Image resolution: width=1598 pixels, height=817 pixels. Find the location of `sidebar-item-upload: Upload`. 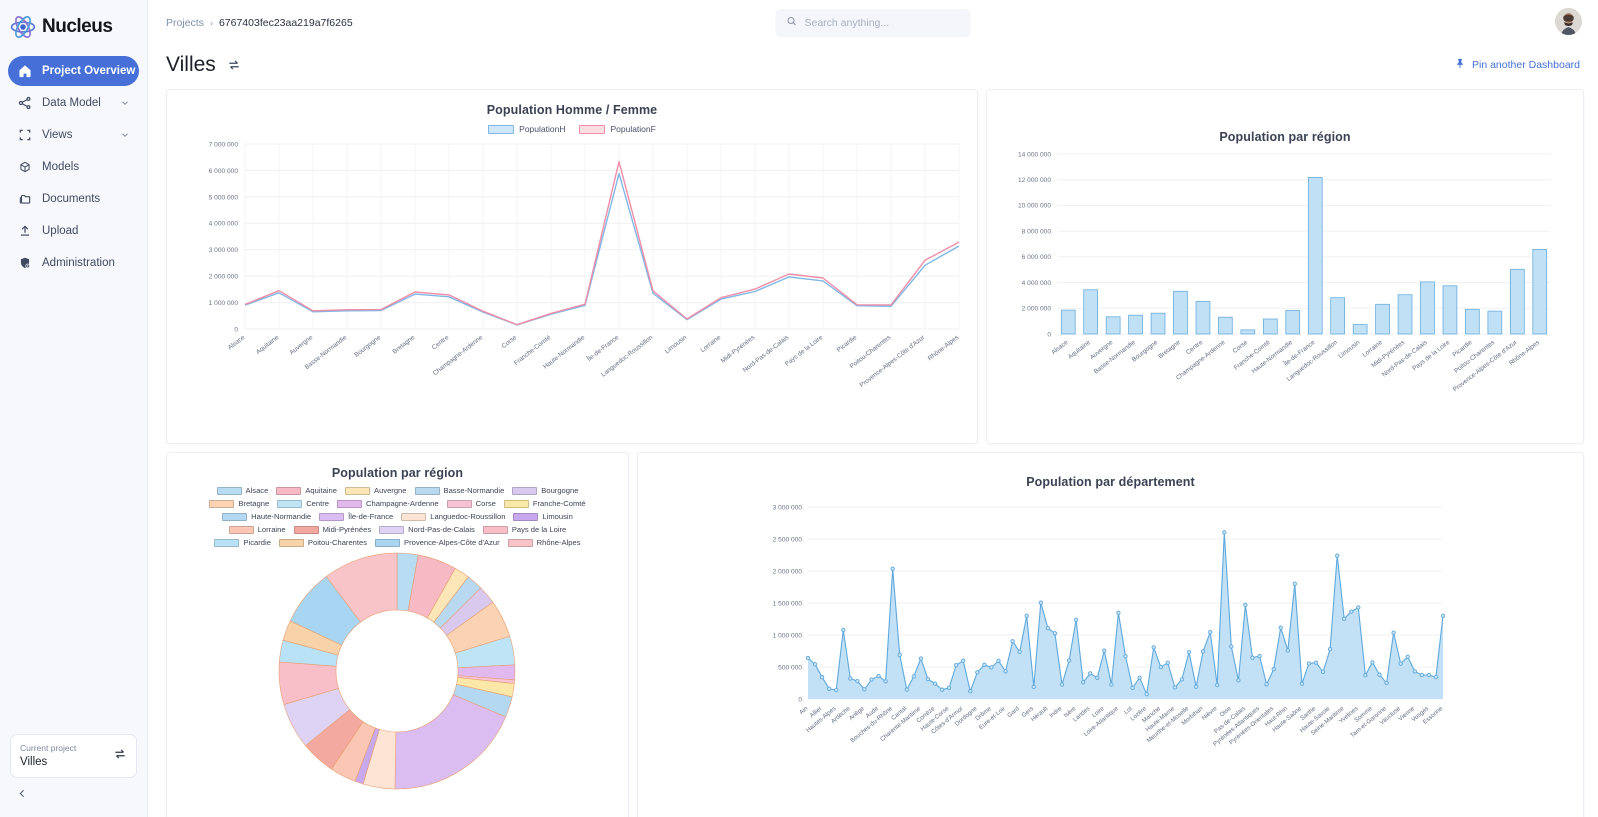

sidebar-item-upload: Upload is located at coordinates (73, 231).